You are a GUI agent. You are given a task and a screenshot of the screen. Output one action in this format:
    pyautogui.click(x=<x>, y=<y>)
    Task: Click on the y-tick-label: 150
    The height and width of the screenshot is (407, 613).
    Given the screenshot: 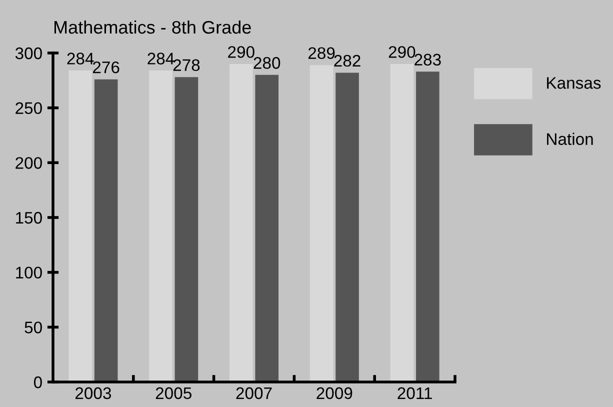 What is the action you would take?
    pyautogui.click(x=29, y=218)
    